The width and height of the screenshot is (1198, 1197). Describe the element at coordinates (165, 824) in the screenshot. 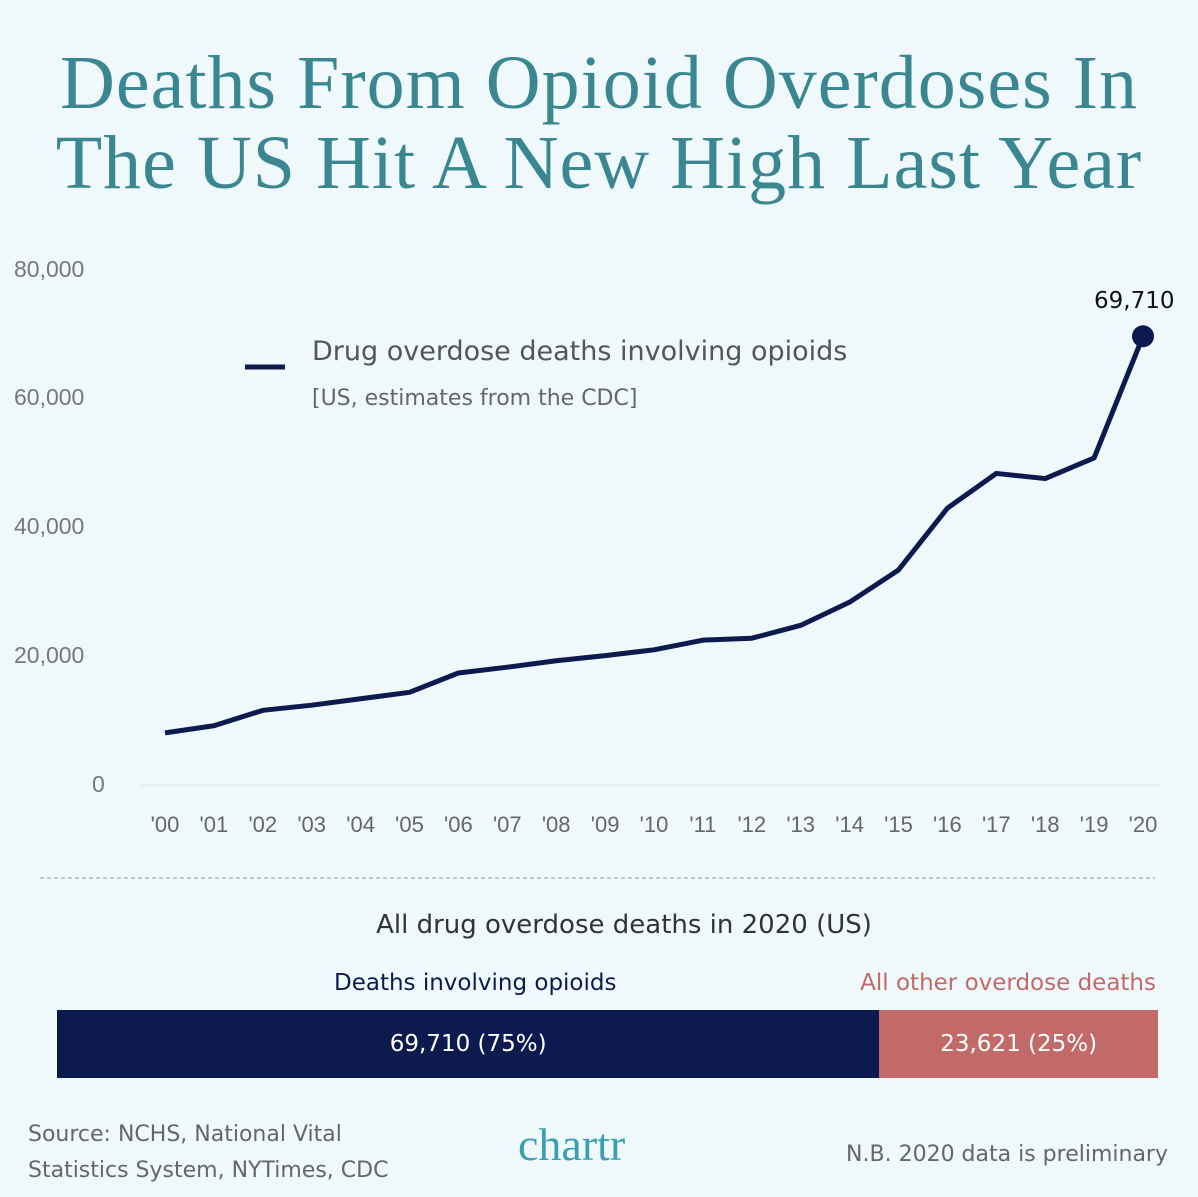

I see `x-tick-label: '00` at that location.